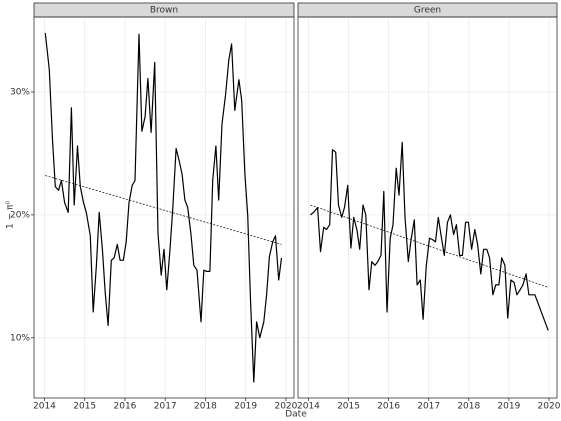 The height and width of the screenshot is (421, 561). I want to click on y-axis-label: 1 − π⁰, so click(11, 215).